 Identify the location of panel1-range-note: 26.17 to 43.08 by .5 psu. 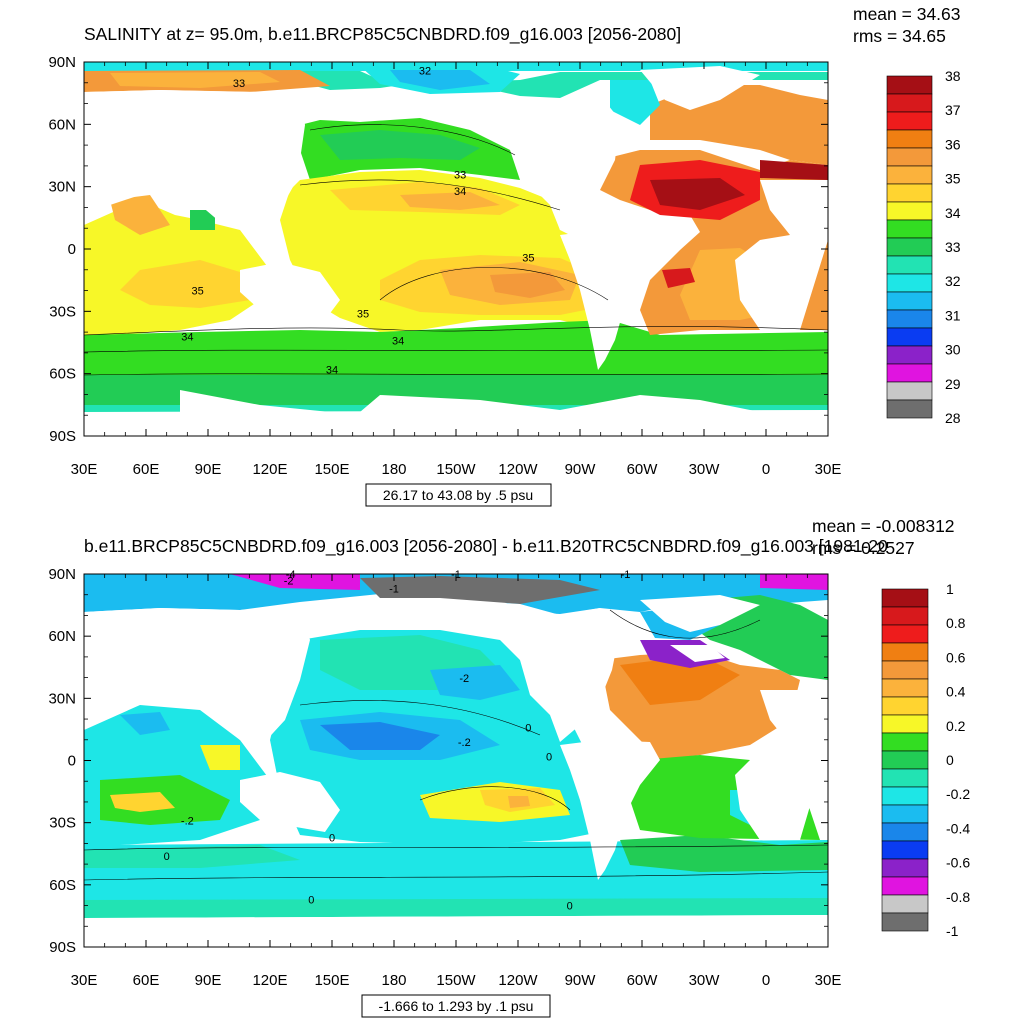
(458, 495).